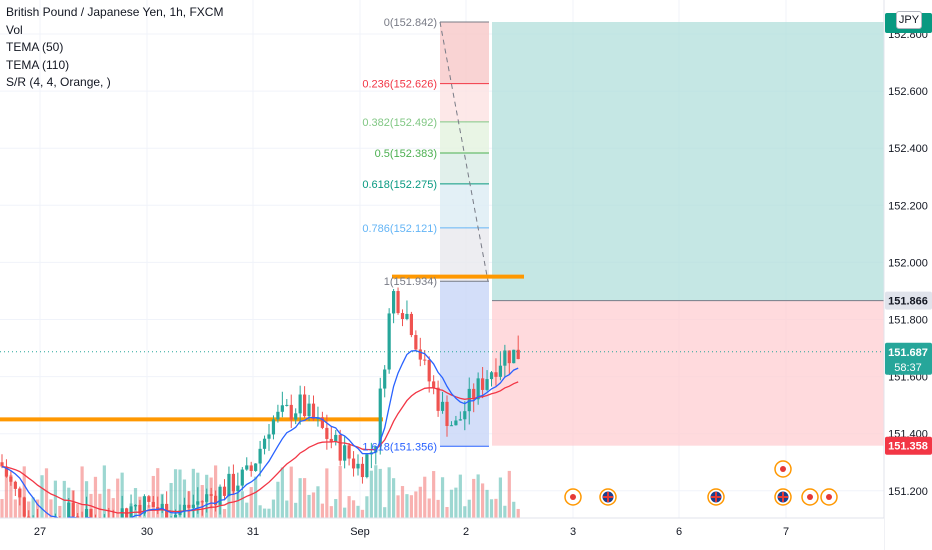  What do you see at coordinates (406, 154) in the screenshot?
I see `fib-label: 0.5(152.383)` at bounding box center [406, 154].